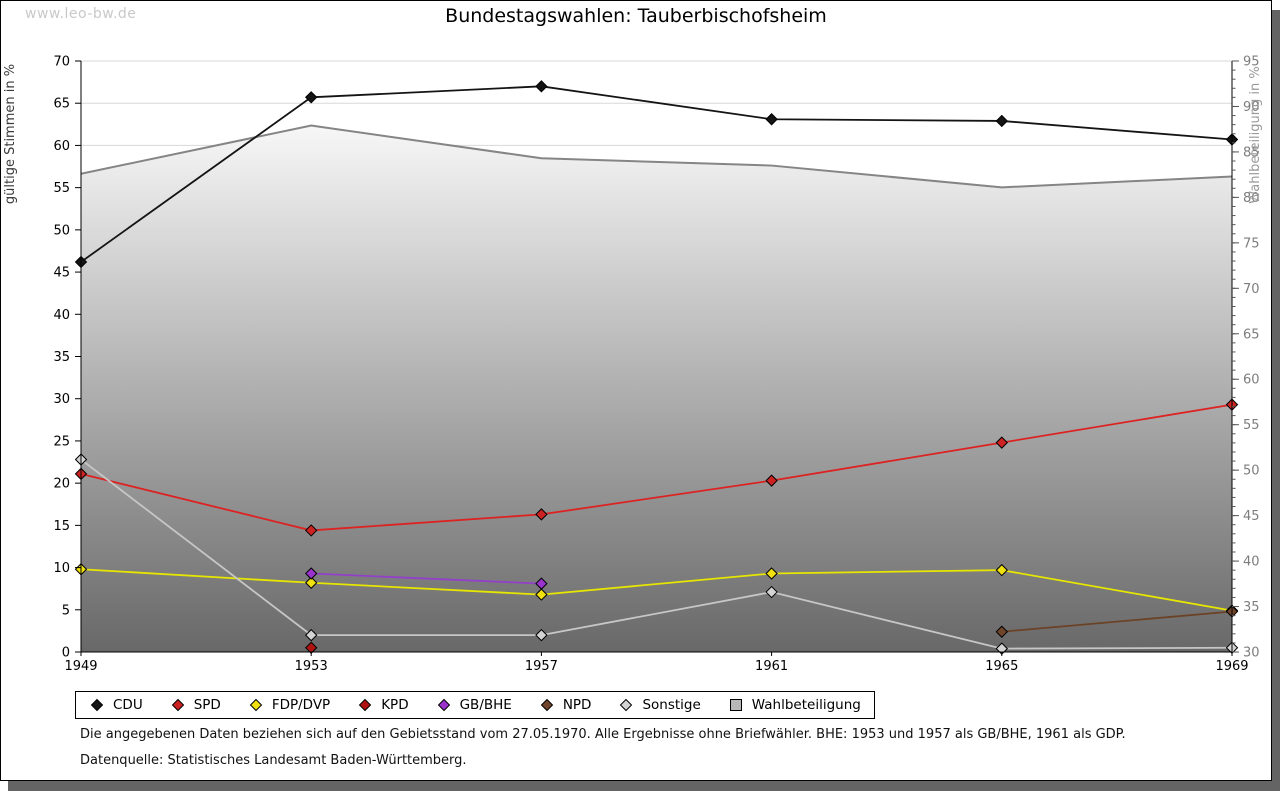 This screenshot has height=791, width=1280. I want to click on left-axis-title: gültige Stimmen in %, so click(10, 134).